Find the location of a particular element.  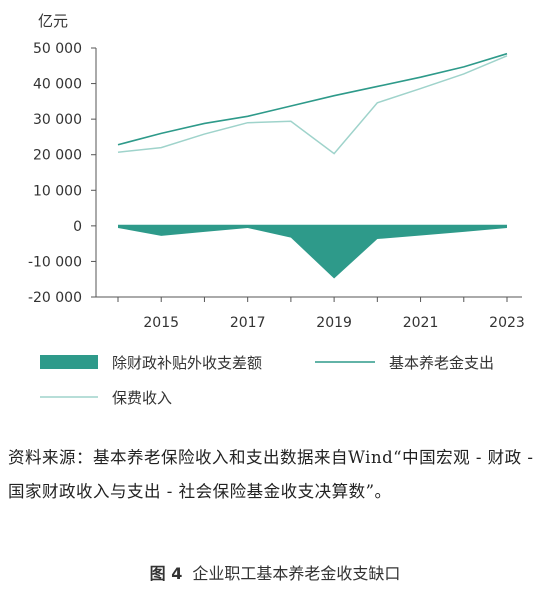

y-axis-unit-label: 亿元 is located at coordinates (53, 21).